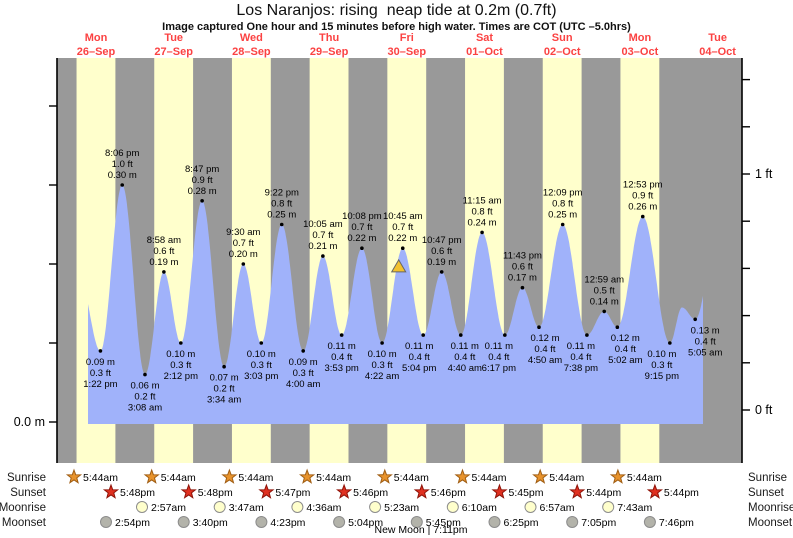  Describe the element at coordinates (210, 523) in the screenshot. I see `moonset-time: 3:40pm` at that location.